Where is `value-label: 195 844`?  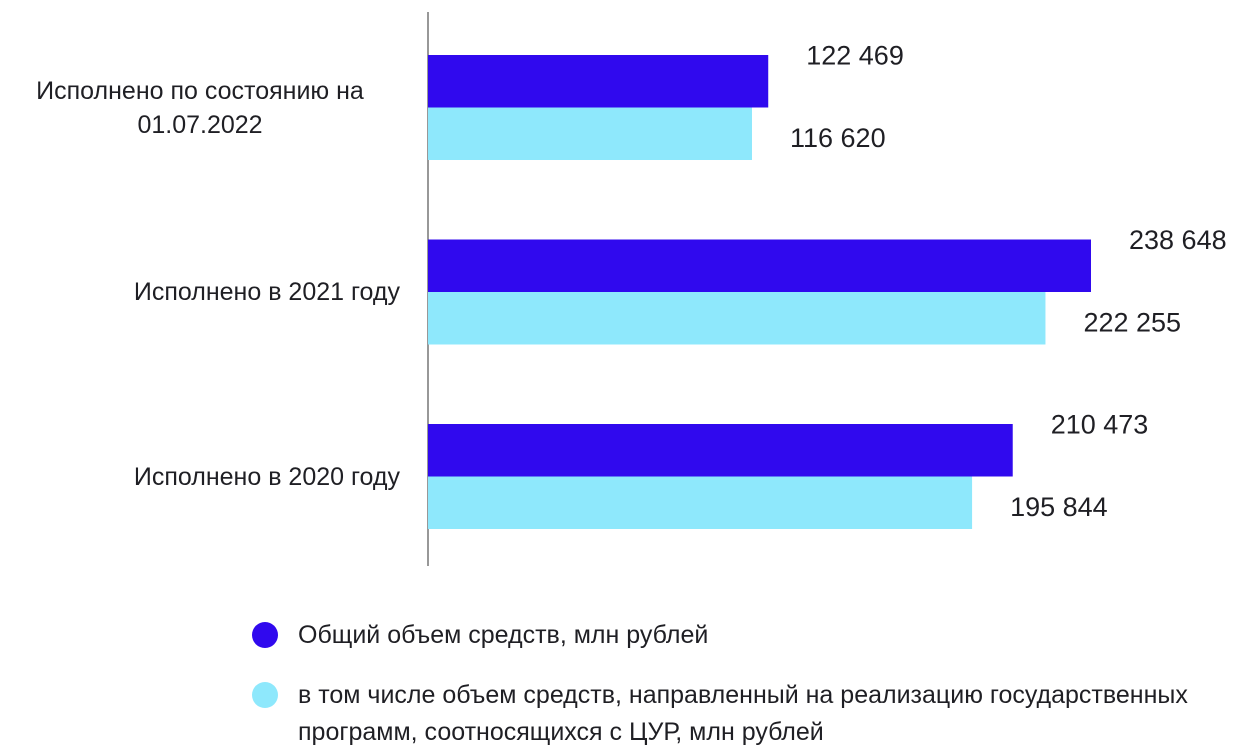
value-label: 195 844 is located at coordinates (1059, 507).